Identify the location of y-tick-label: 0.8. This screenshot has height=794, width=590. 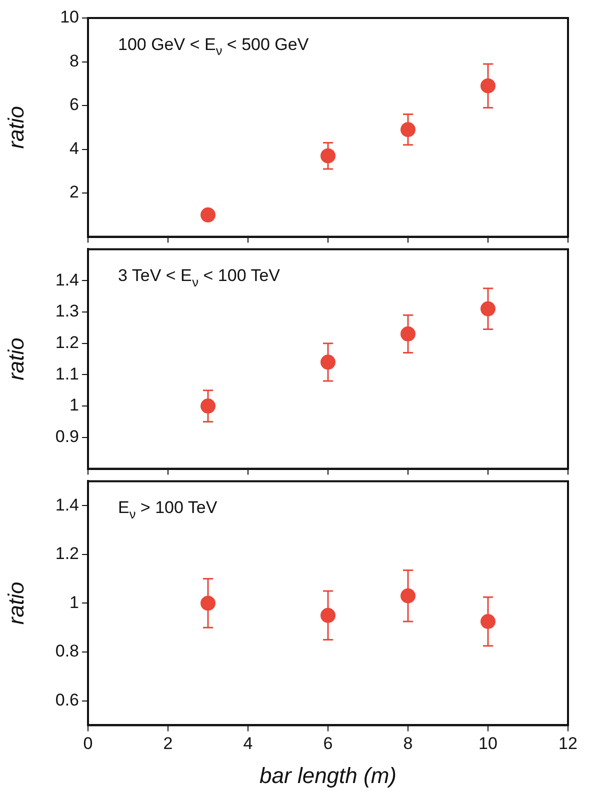
(67, 651).